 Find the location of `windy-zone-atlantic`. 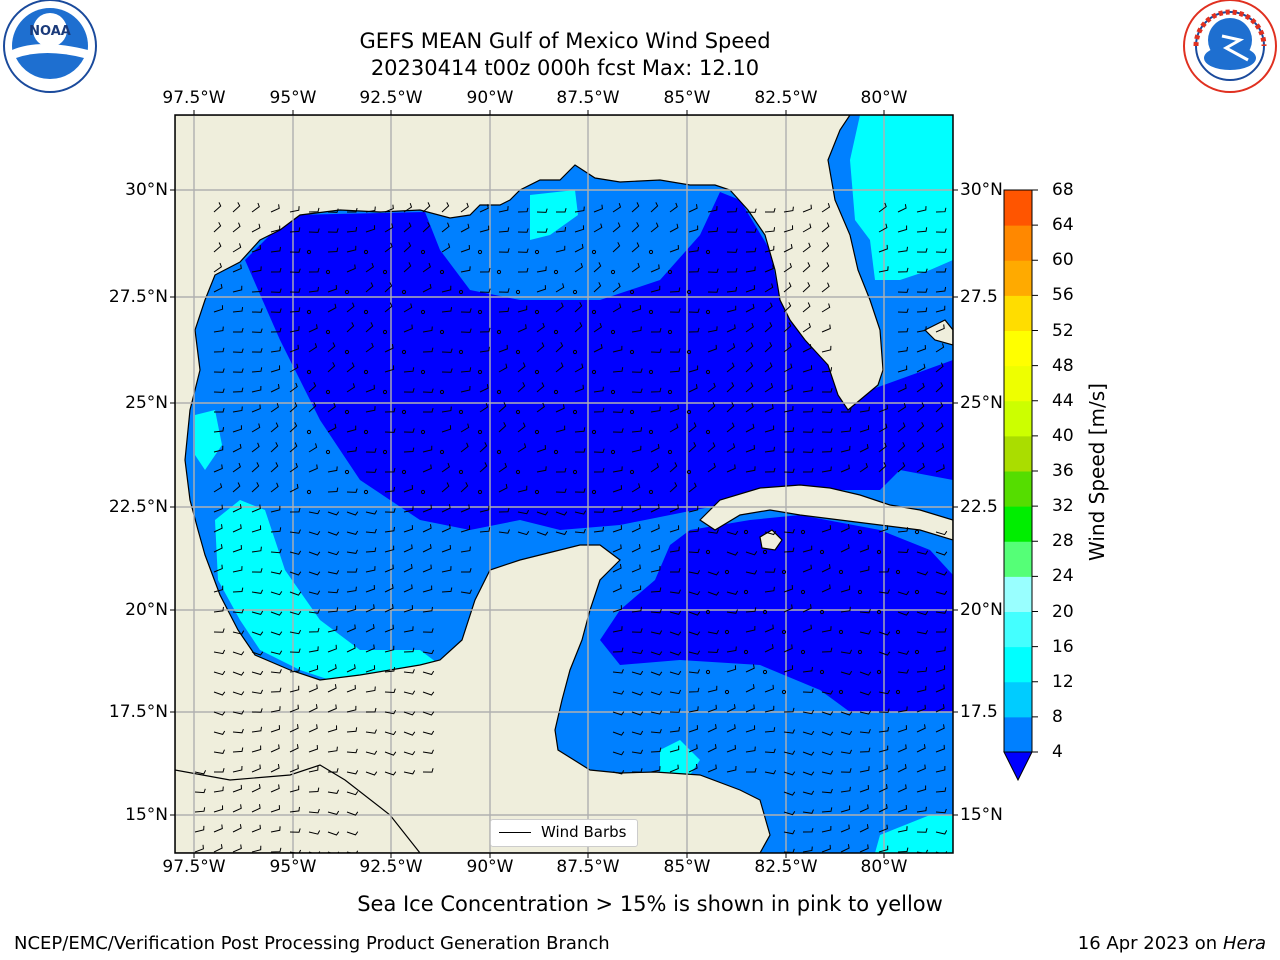

windy-zone-atlantic is located at coordinates (901, 197).